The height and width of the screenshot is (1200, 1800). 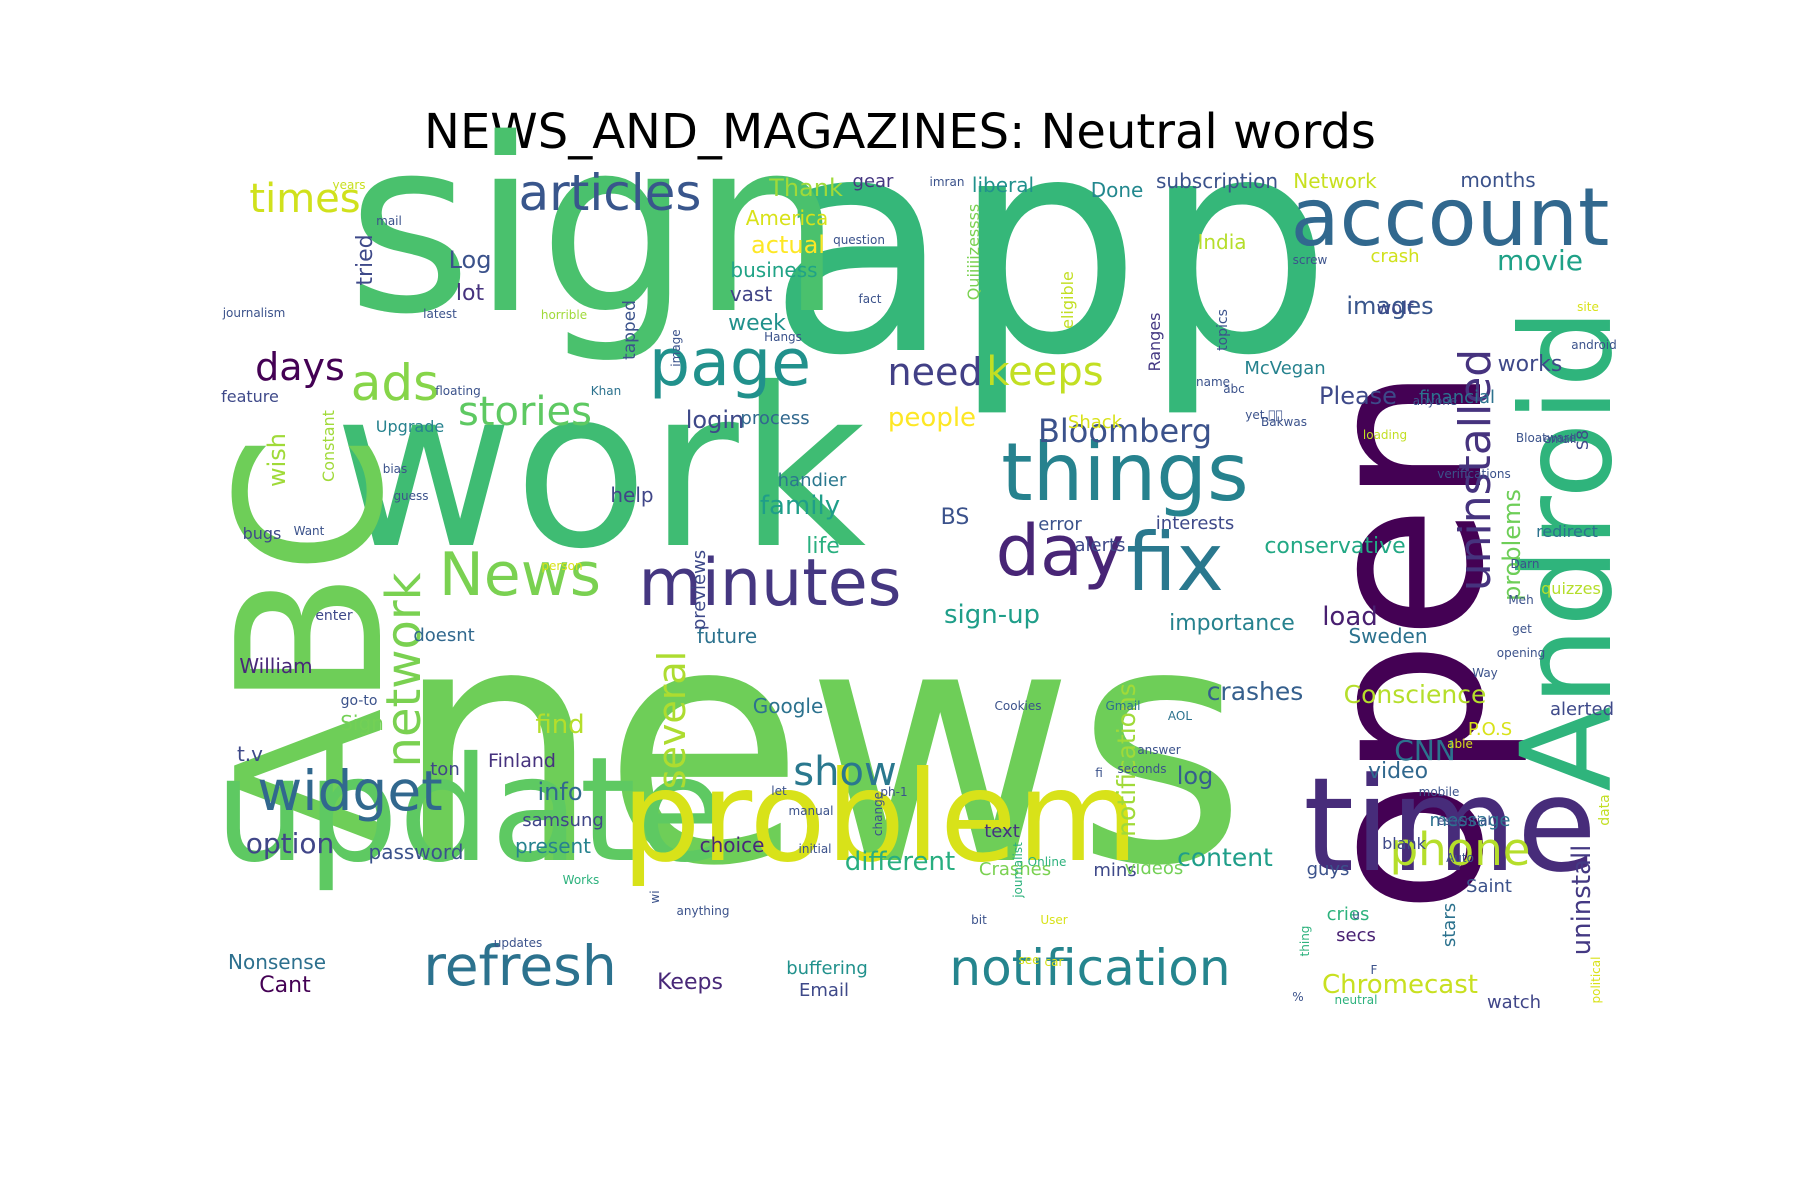 I want to click on word-loading: loading, so click(x=1385, y=435).